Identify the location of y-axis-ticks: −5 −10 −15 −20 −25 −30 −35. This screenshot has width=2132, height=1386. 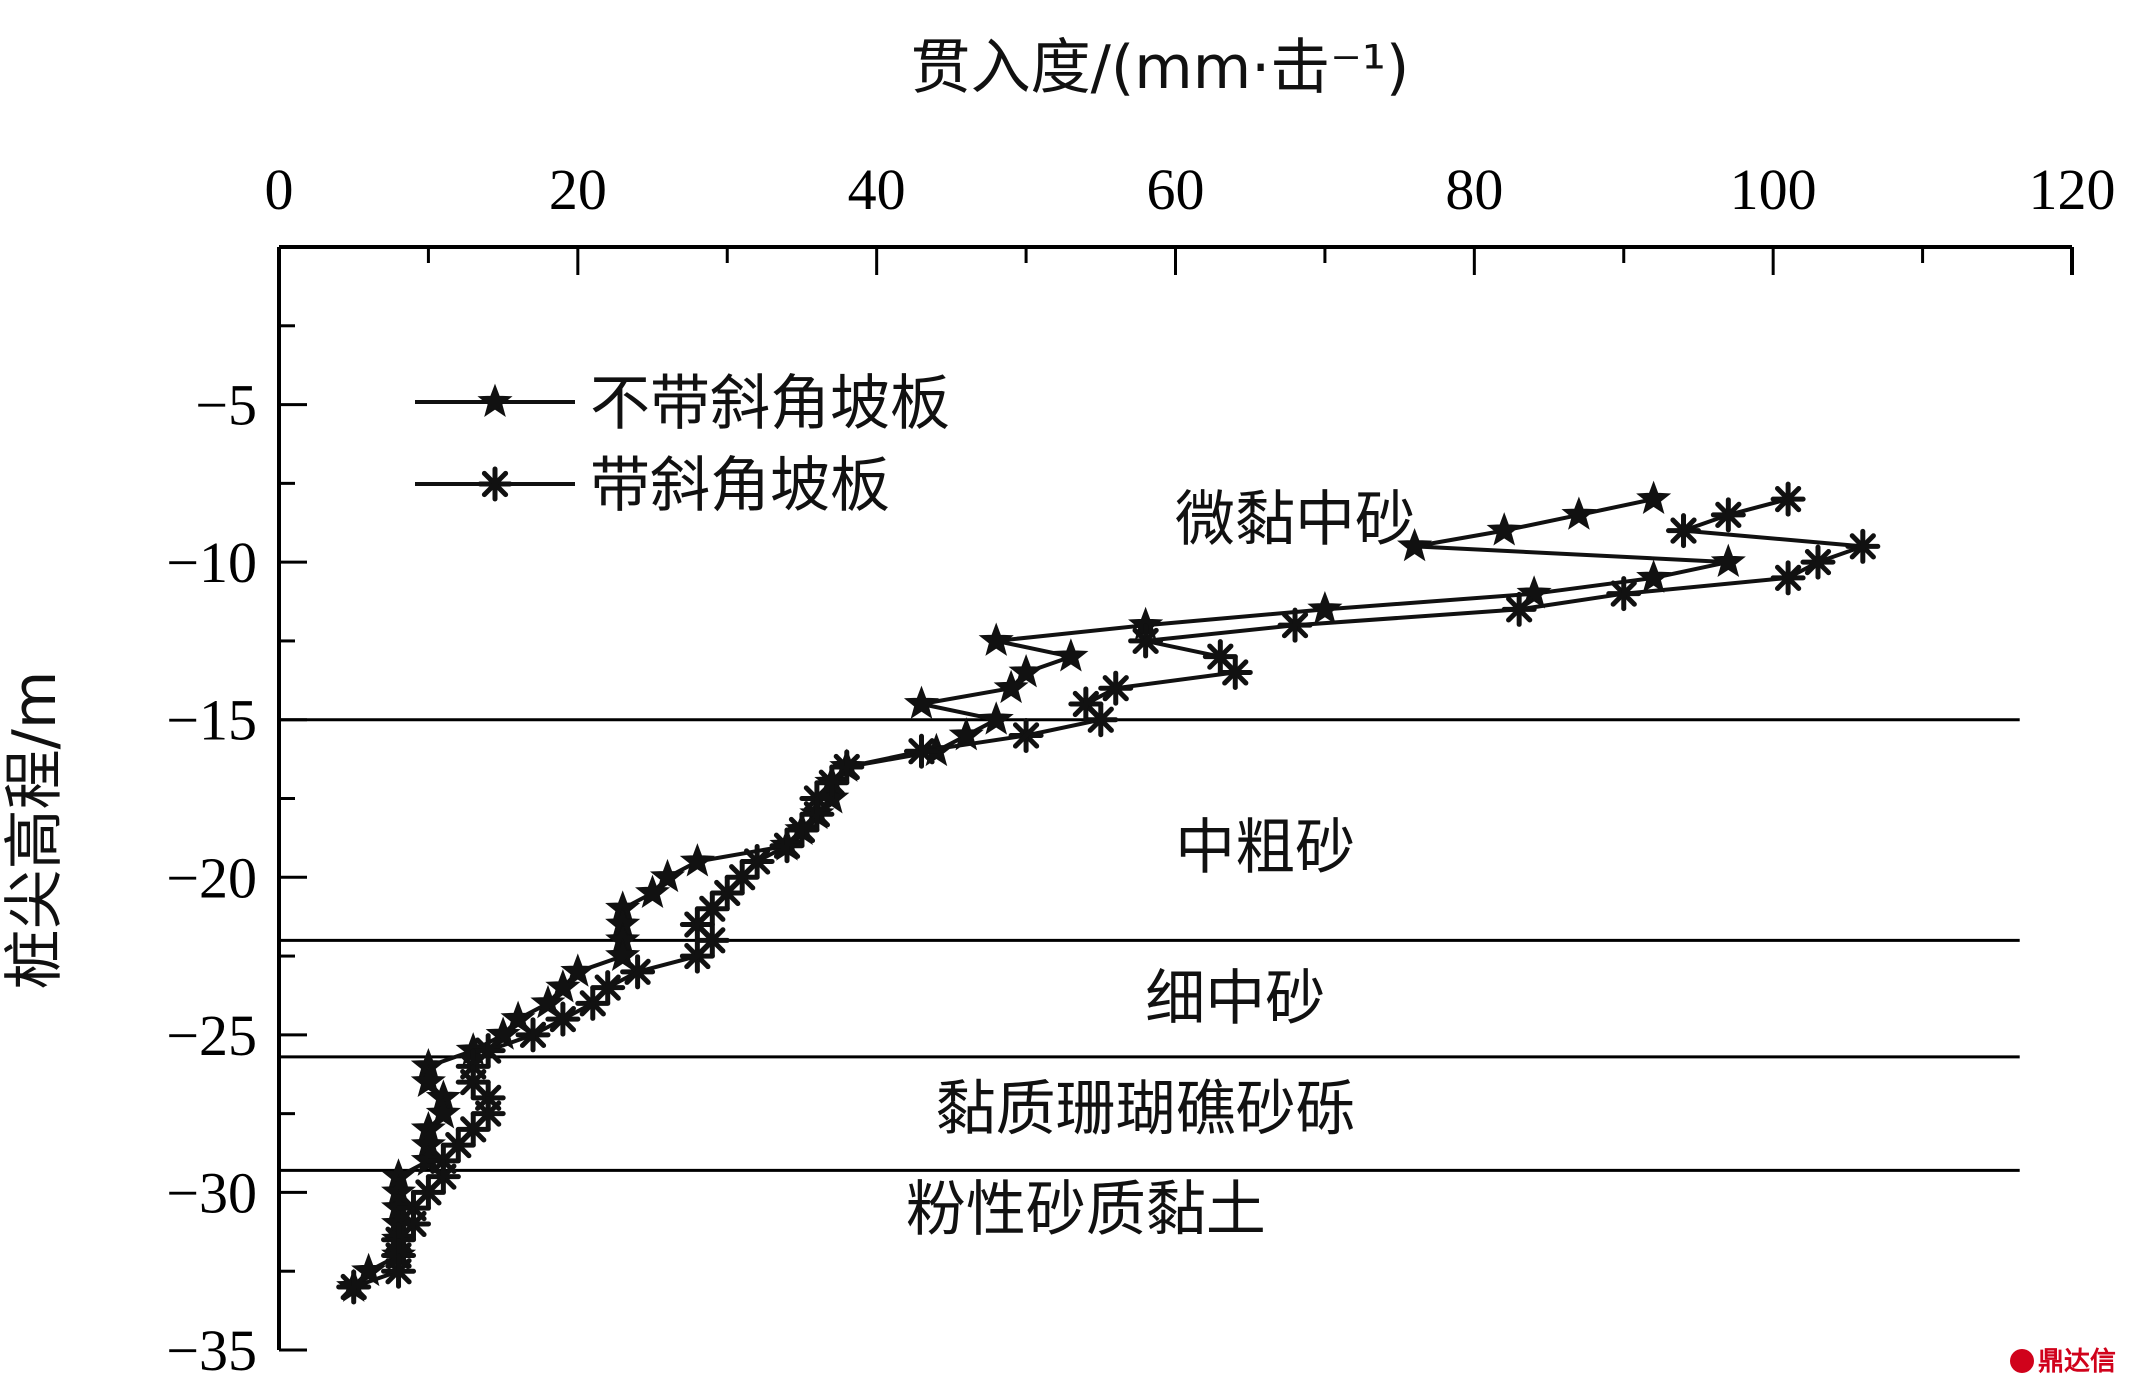
(236, 853).